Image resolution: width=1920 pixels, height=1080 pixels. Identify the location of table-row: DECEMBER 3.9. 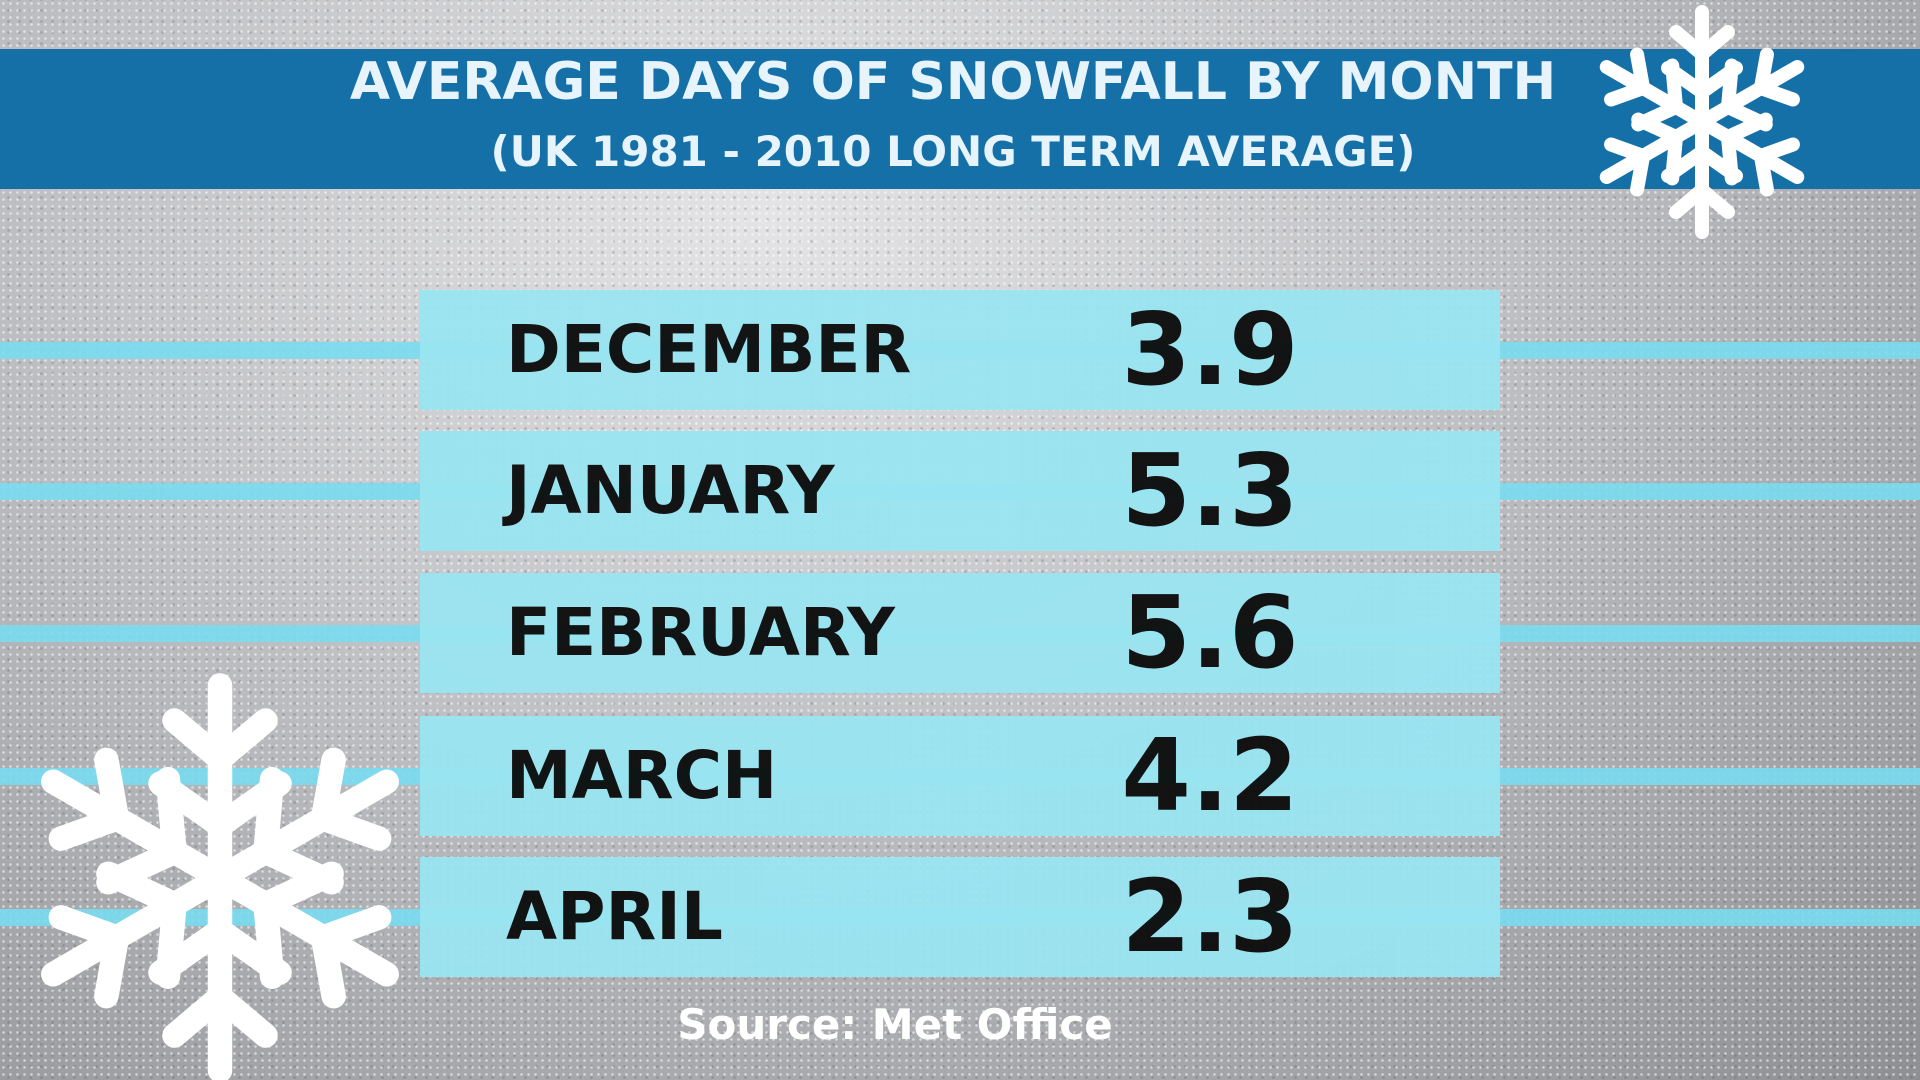
(960, 350).